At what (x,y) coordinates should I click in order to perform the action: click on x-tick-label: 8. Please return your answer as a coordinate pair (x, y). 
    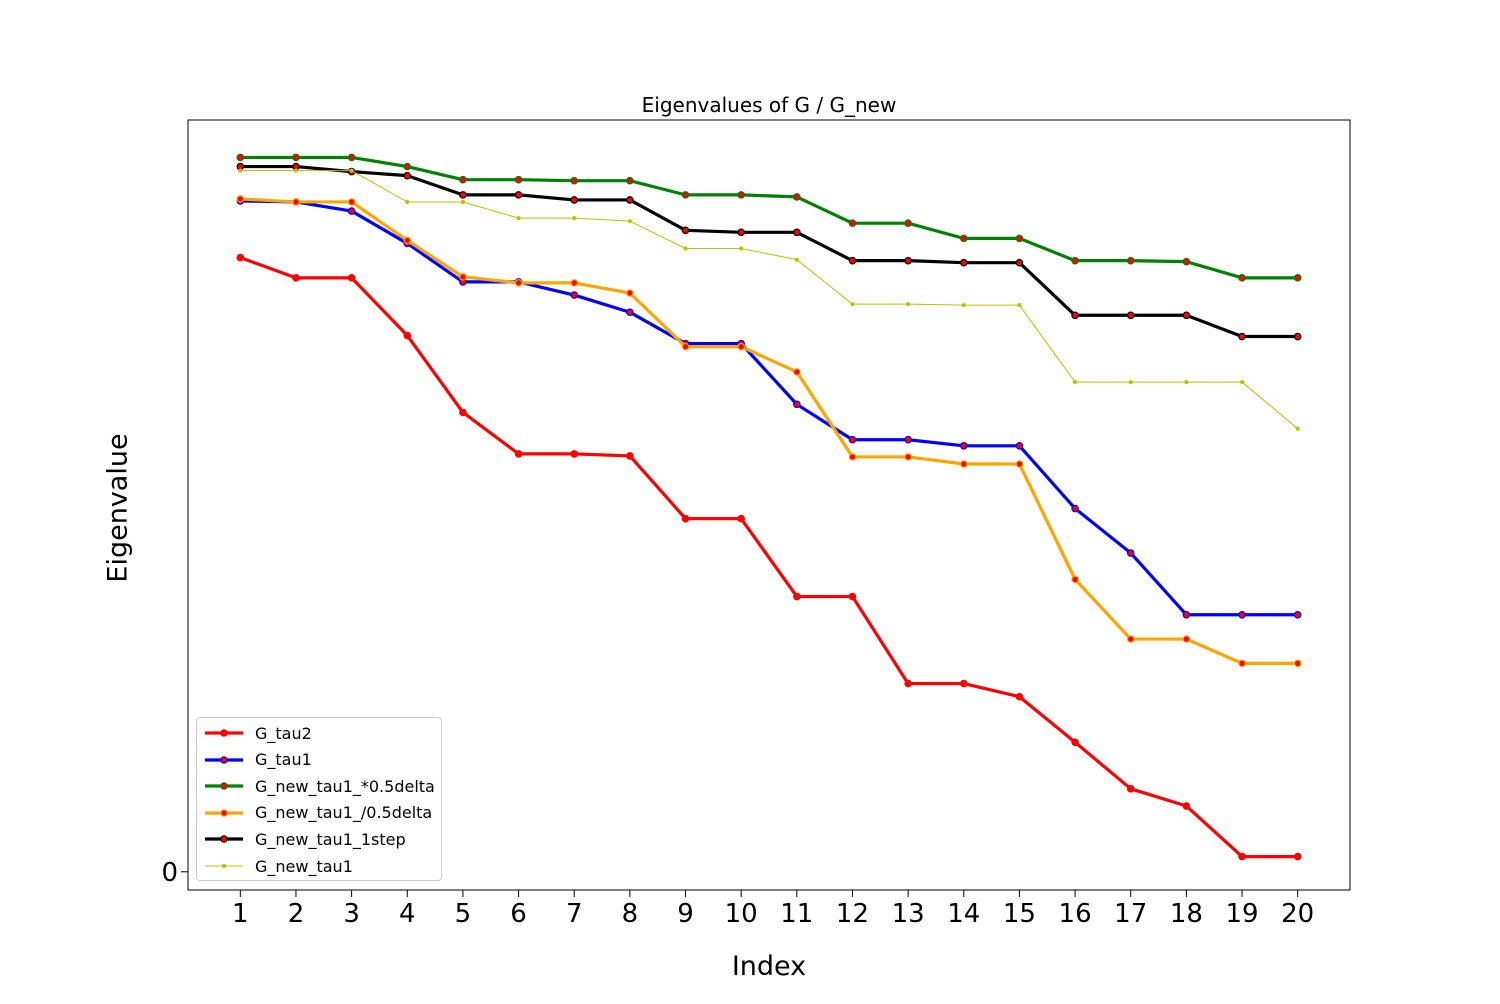
    Looking at the image, I should click on (630, 914).